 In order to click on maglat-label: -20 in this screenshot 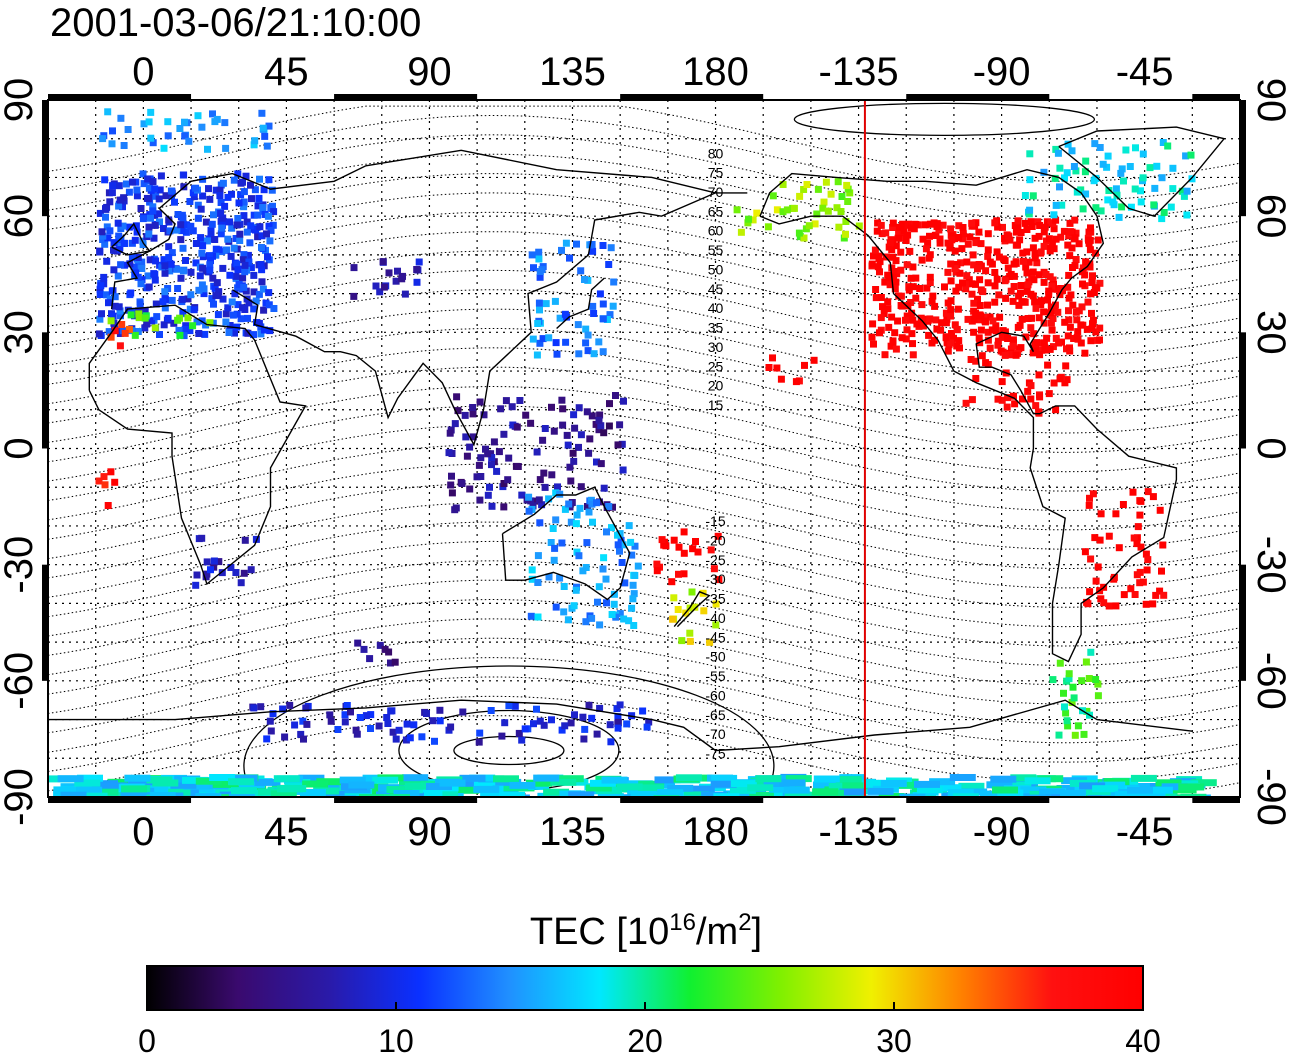, I will do `click(715, 541)`.